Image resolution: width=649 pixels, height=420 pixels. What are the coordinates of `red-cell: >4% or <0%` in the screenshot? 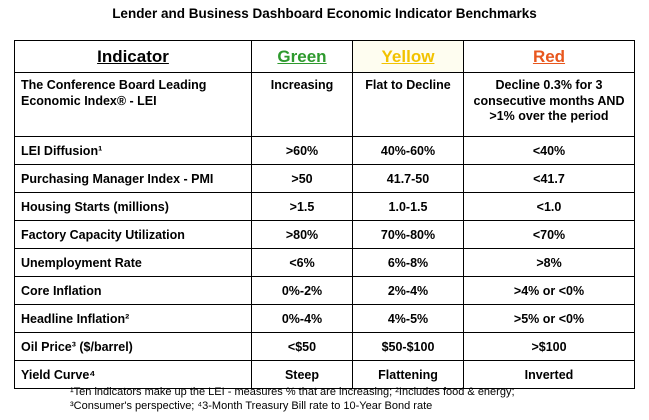 It's located at (549, 290).